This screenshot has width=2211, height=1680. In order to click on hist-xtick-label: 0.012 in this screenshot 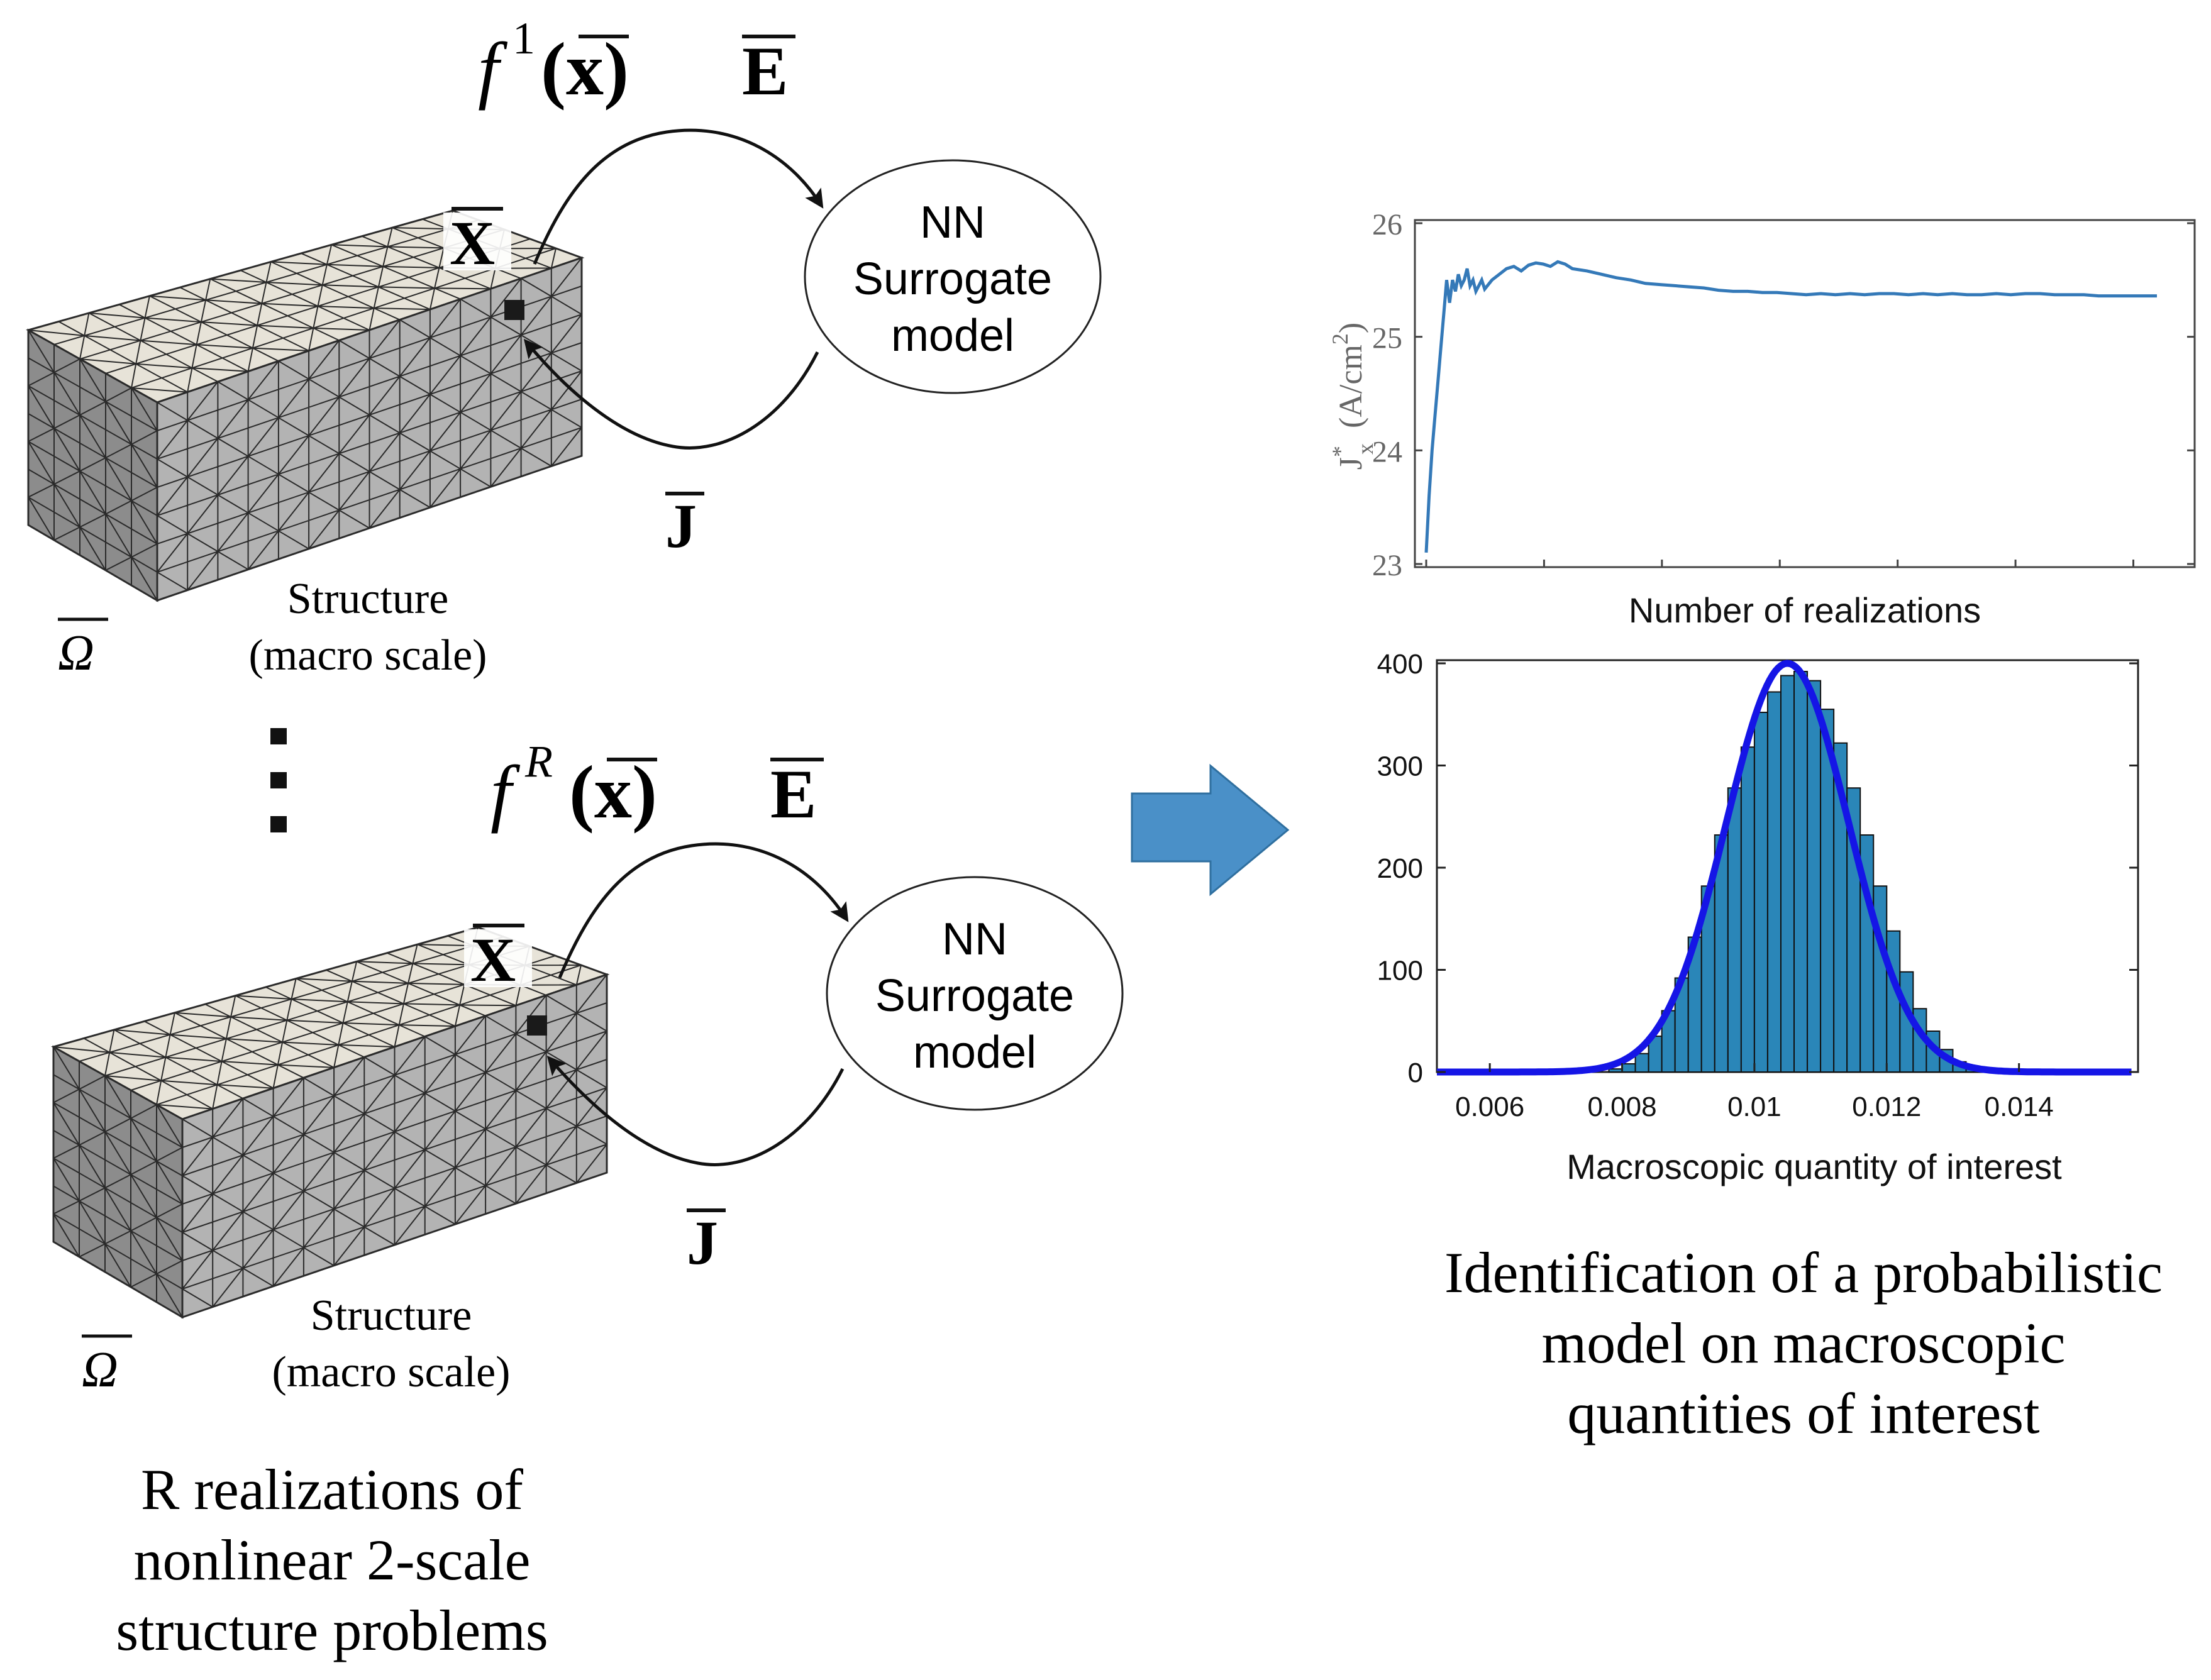, I will do `click(1886, 1106)`.